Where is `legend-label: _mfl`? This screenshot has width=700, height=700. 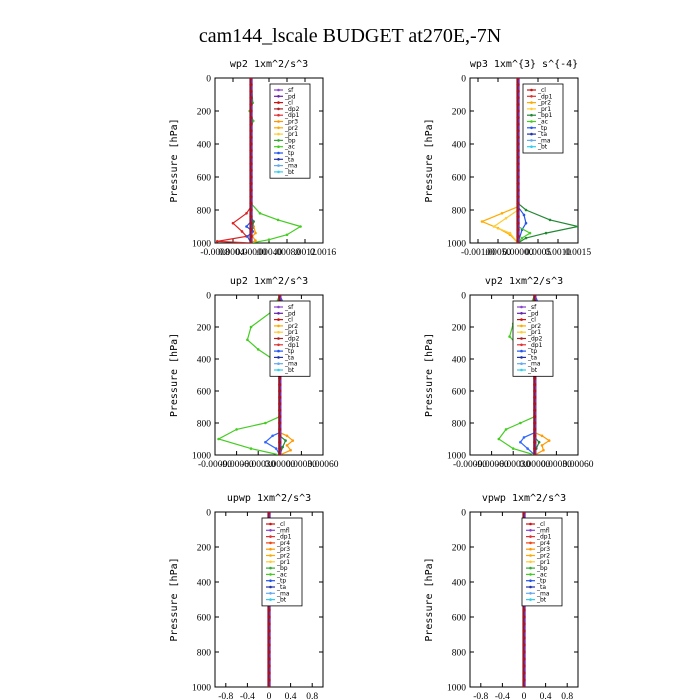
legend-label: _mfl is located at coordinates (543, 530).